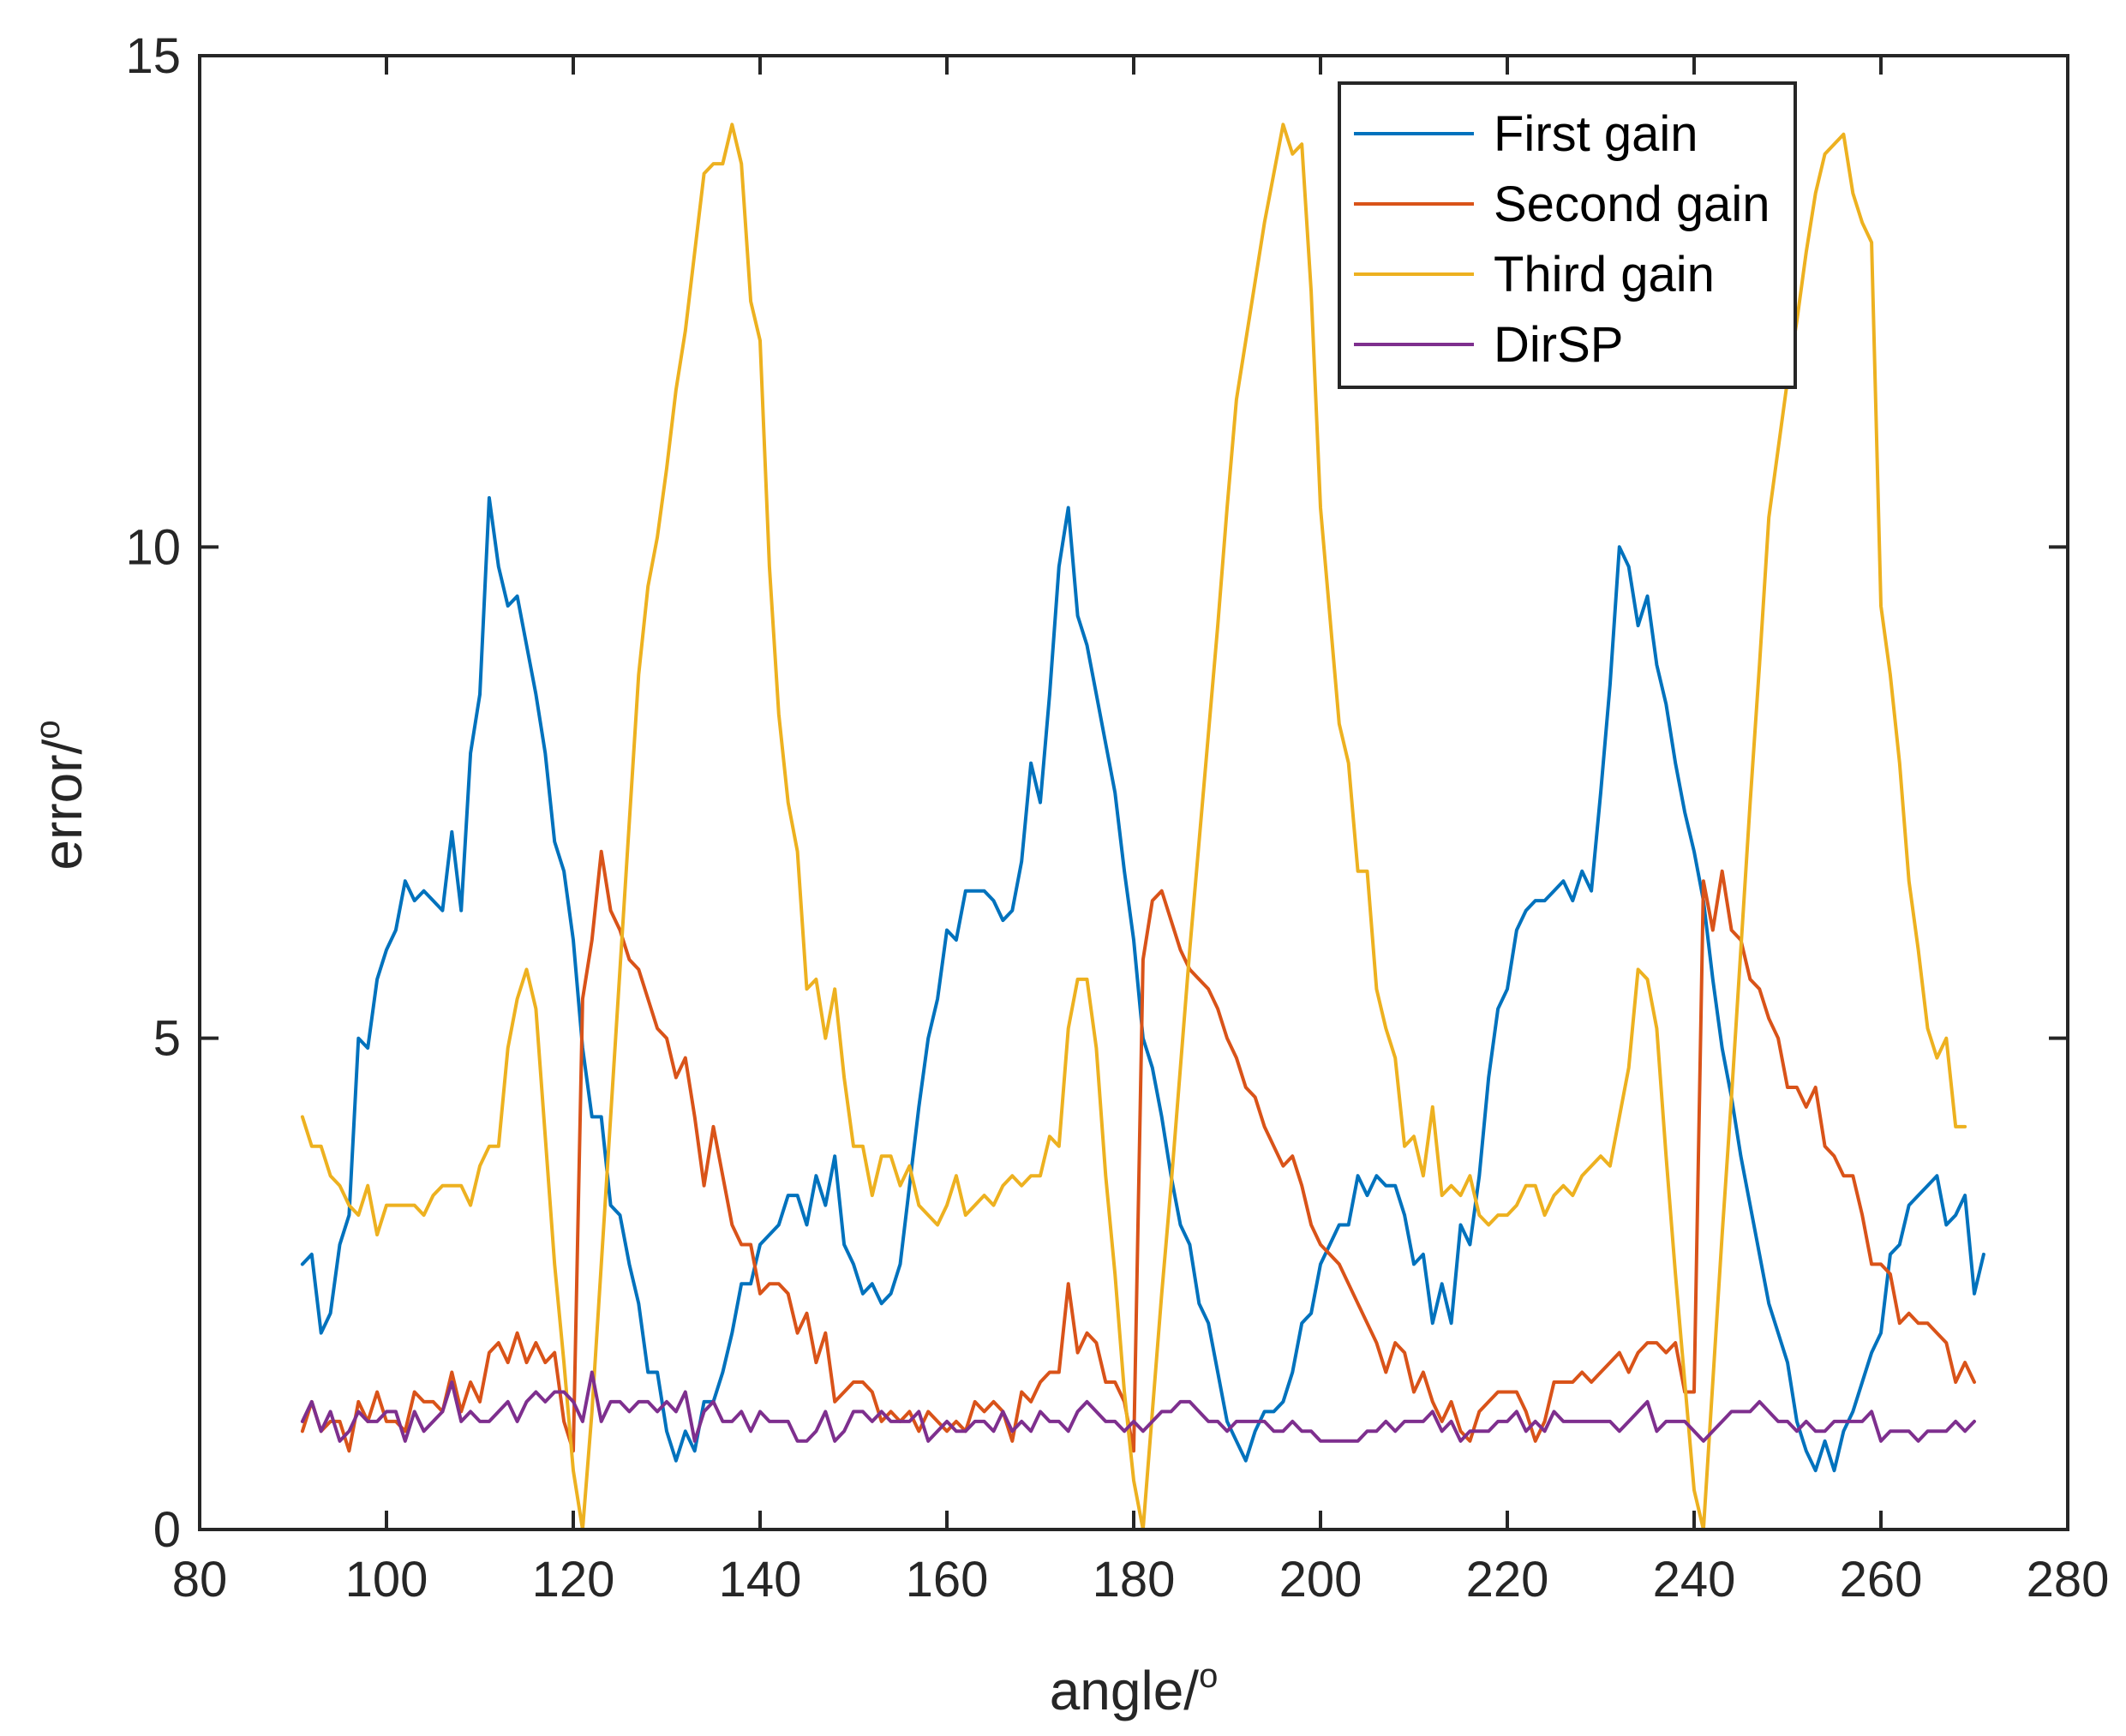 The height and width of the screenshot is (1736, 2126). What do you see at coordinates (1508, 1579) in the screenshot?
I see `x-tick-label: 220` at bounding box center [1508, 1579].